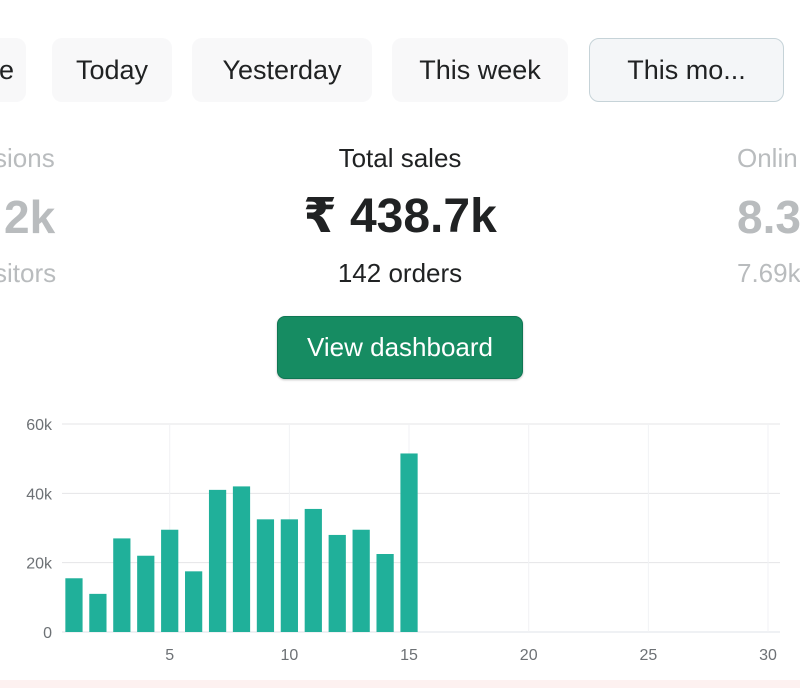  Describe the element at coordinates (39, 425) in the screenshot. I see `y-tick-label: 60k` at that location.